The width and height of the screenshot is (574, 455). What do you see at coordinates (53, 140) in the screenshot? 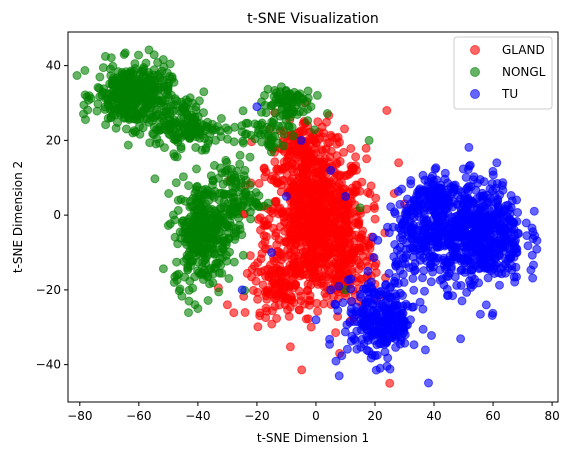
I see `y-tick-label: 20` at bounding box center [53, 140].